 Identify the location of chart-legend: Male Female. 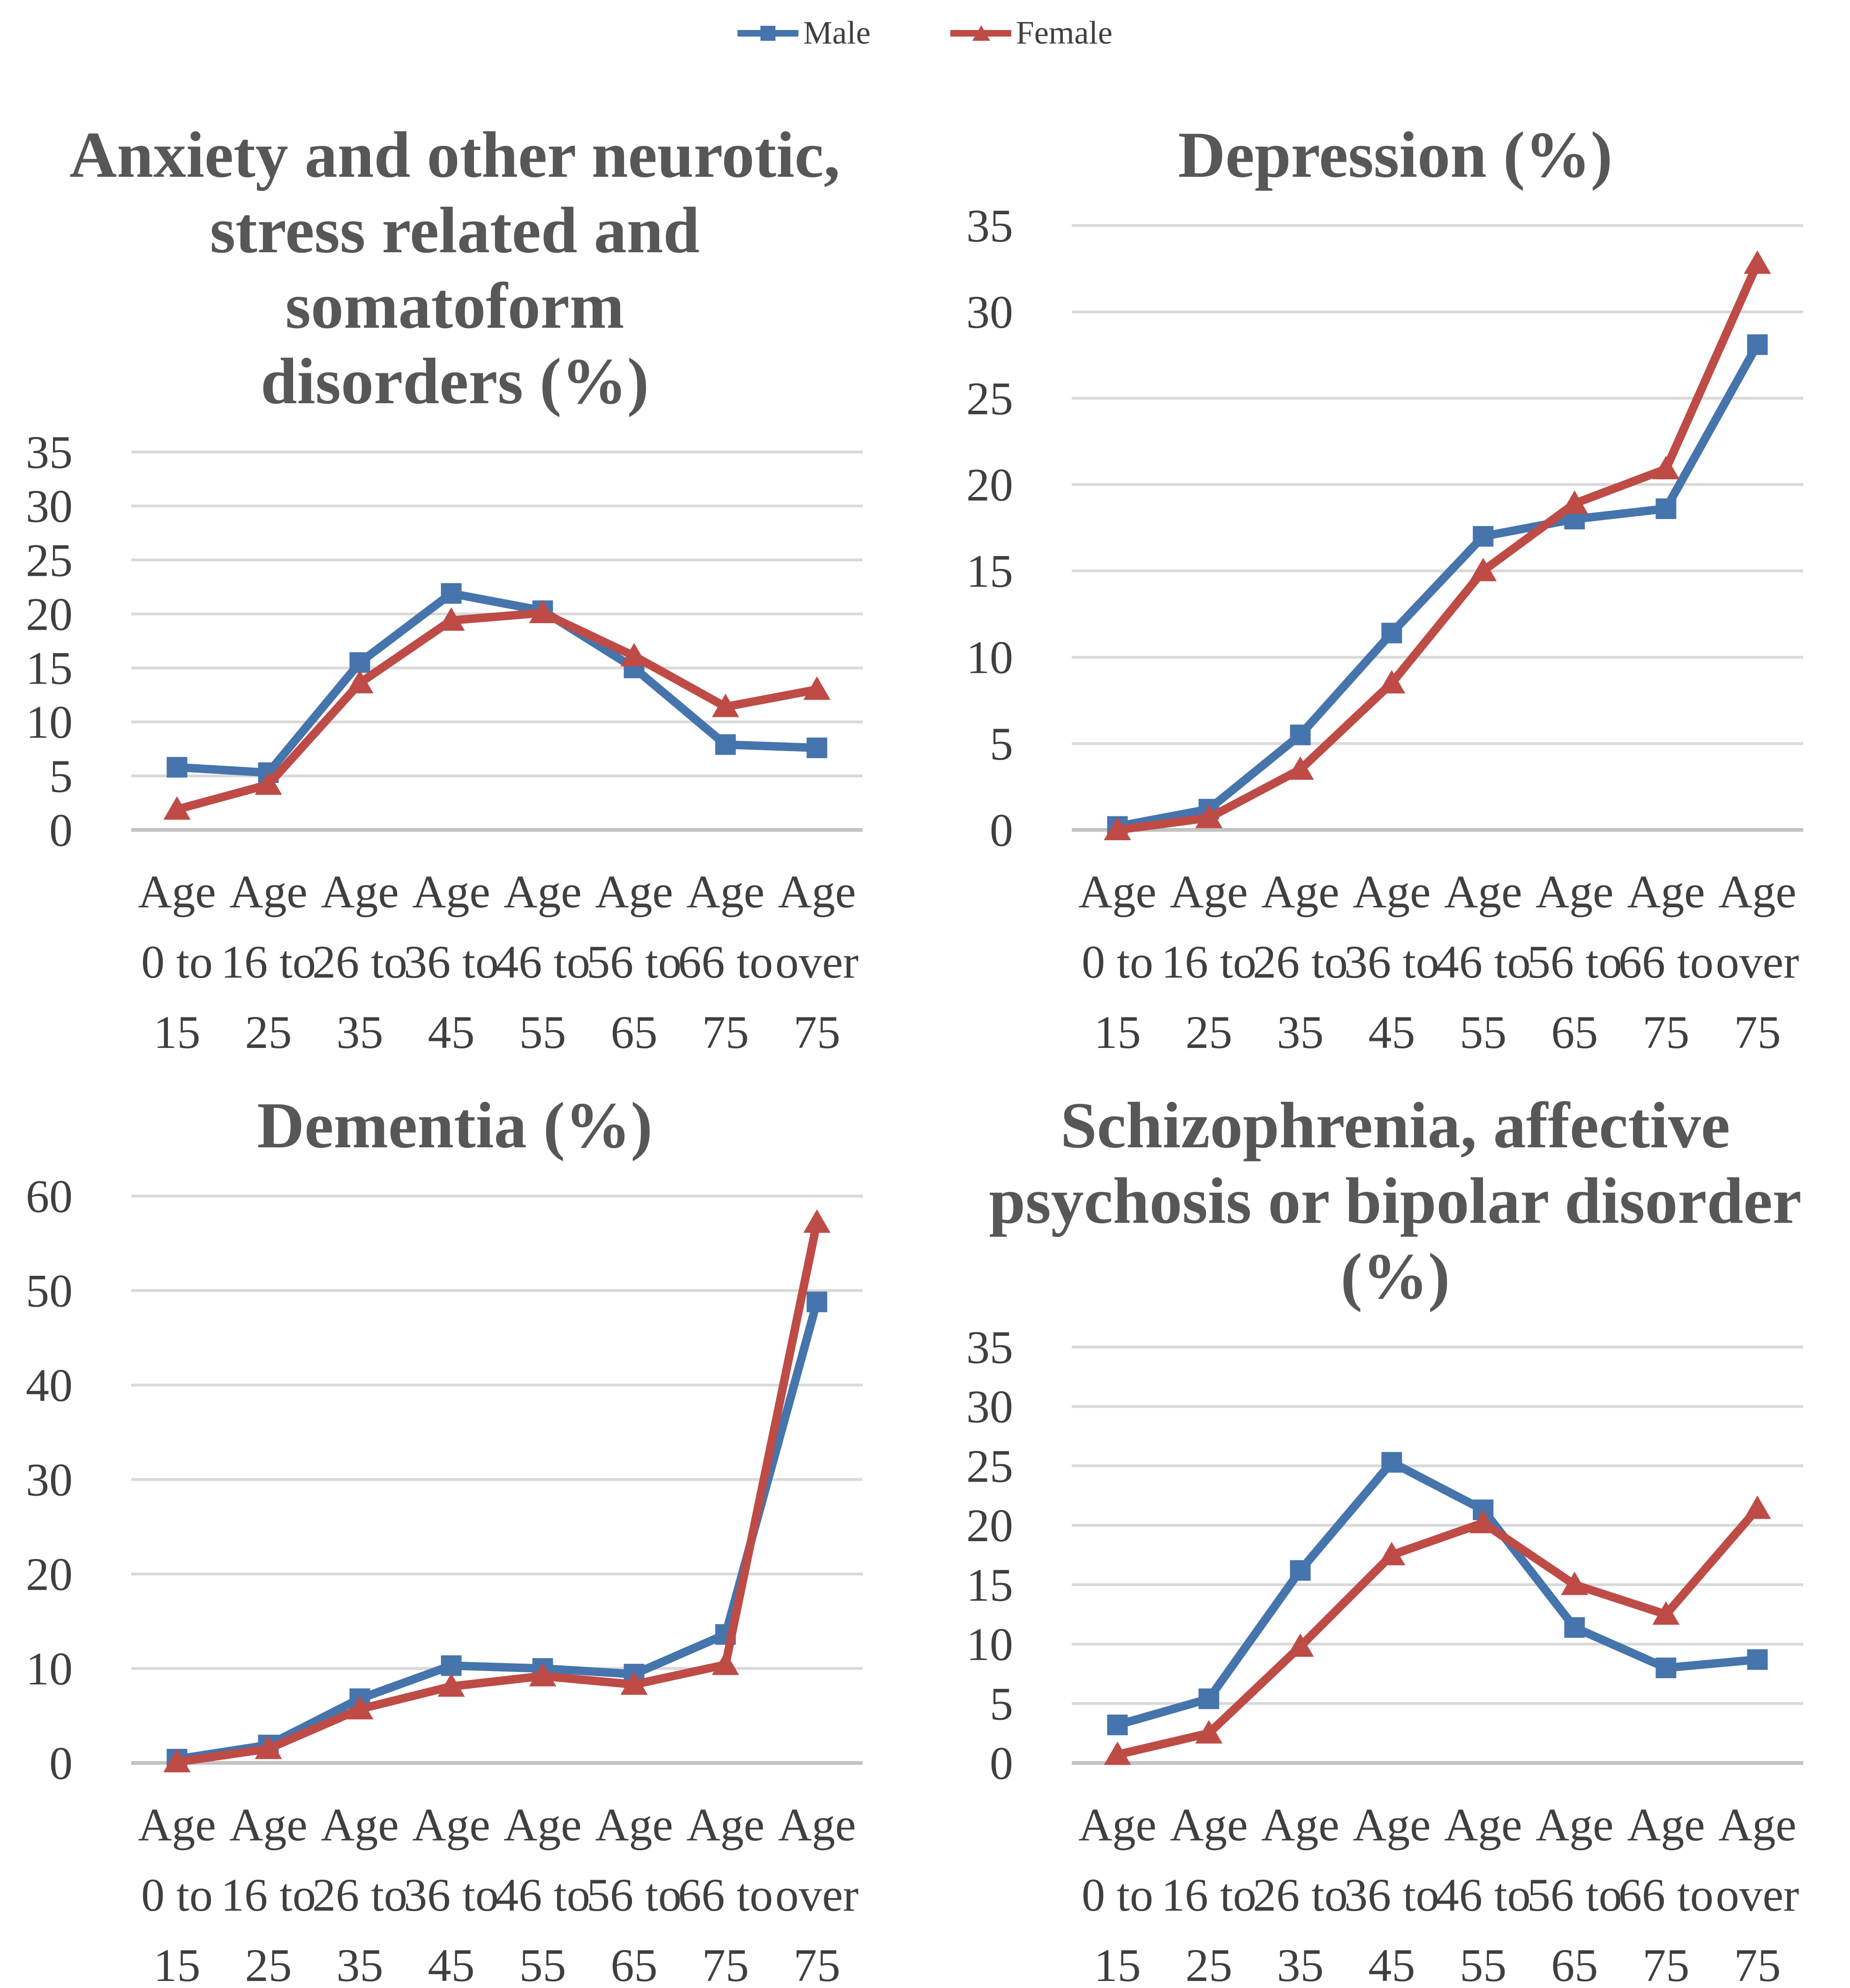
(925, 34).